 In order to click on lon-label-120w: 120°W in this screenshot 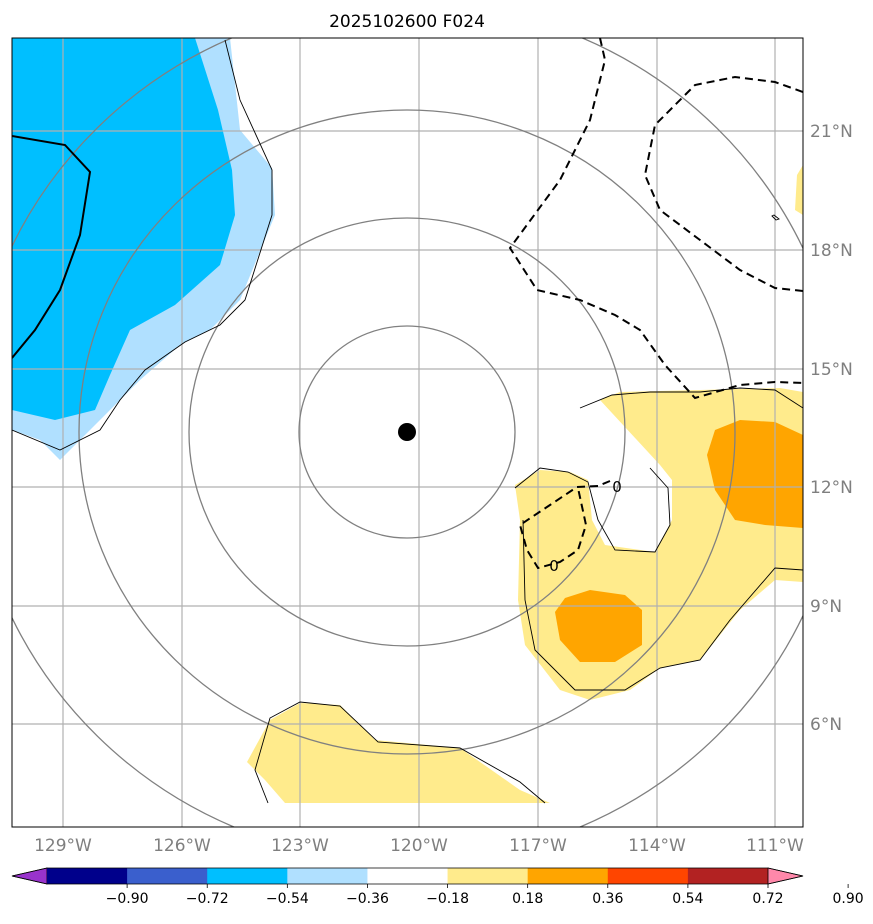, I will do `click(419, 846)`.